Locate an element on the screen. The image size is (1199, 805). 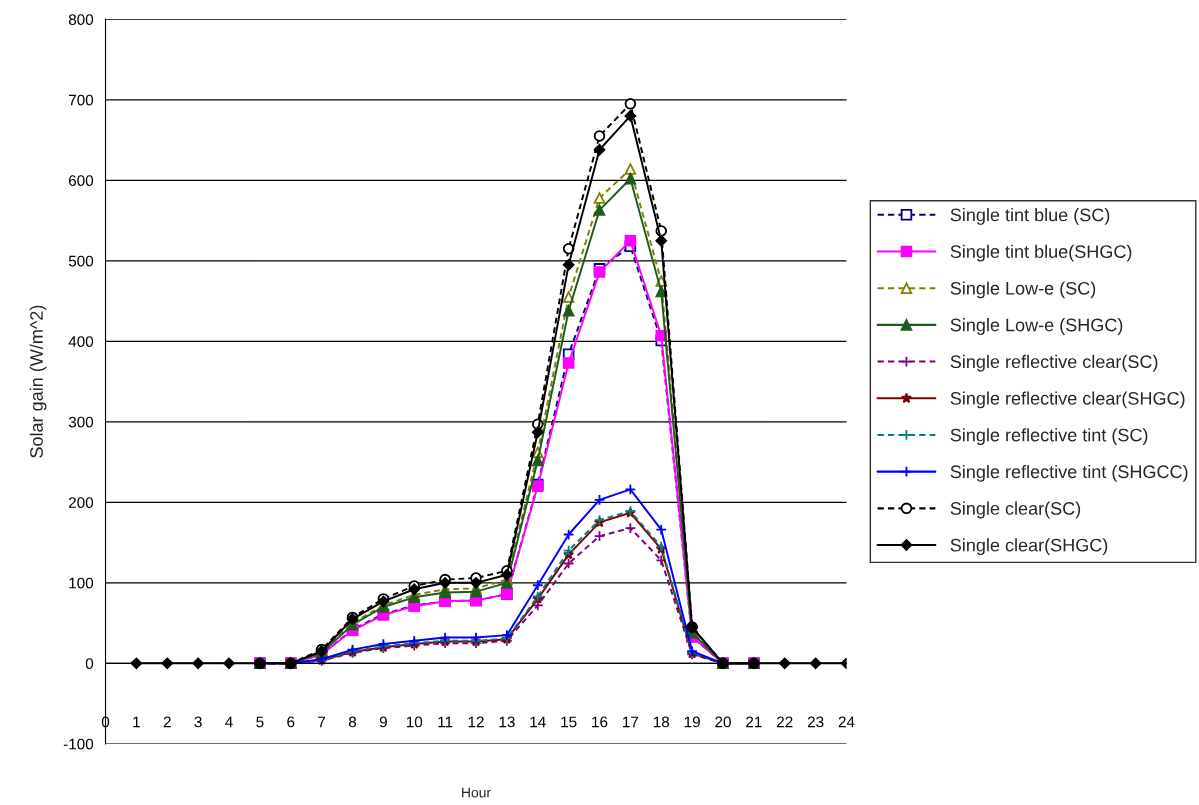
legend-label: Single tint blue(SHGC) is located at coordinates (1041, 253).